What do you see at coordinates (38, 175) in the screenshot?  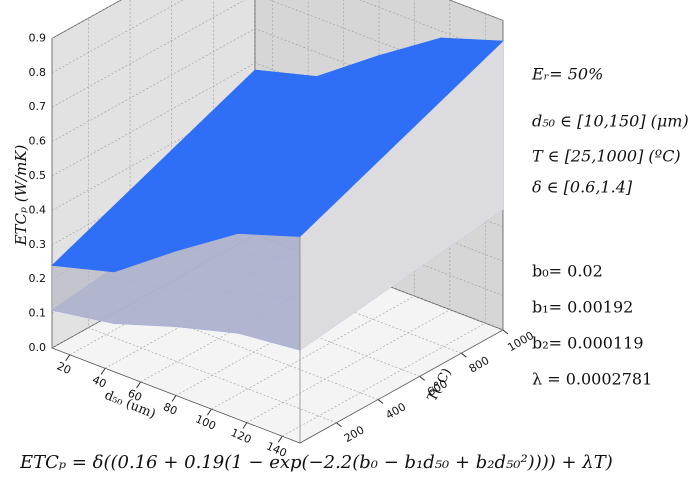 I see `z-tick-label: 0.5` at bounding box center [38, 175].